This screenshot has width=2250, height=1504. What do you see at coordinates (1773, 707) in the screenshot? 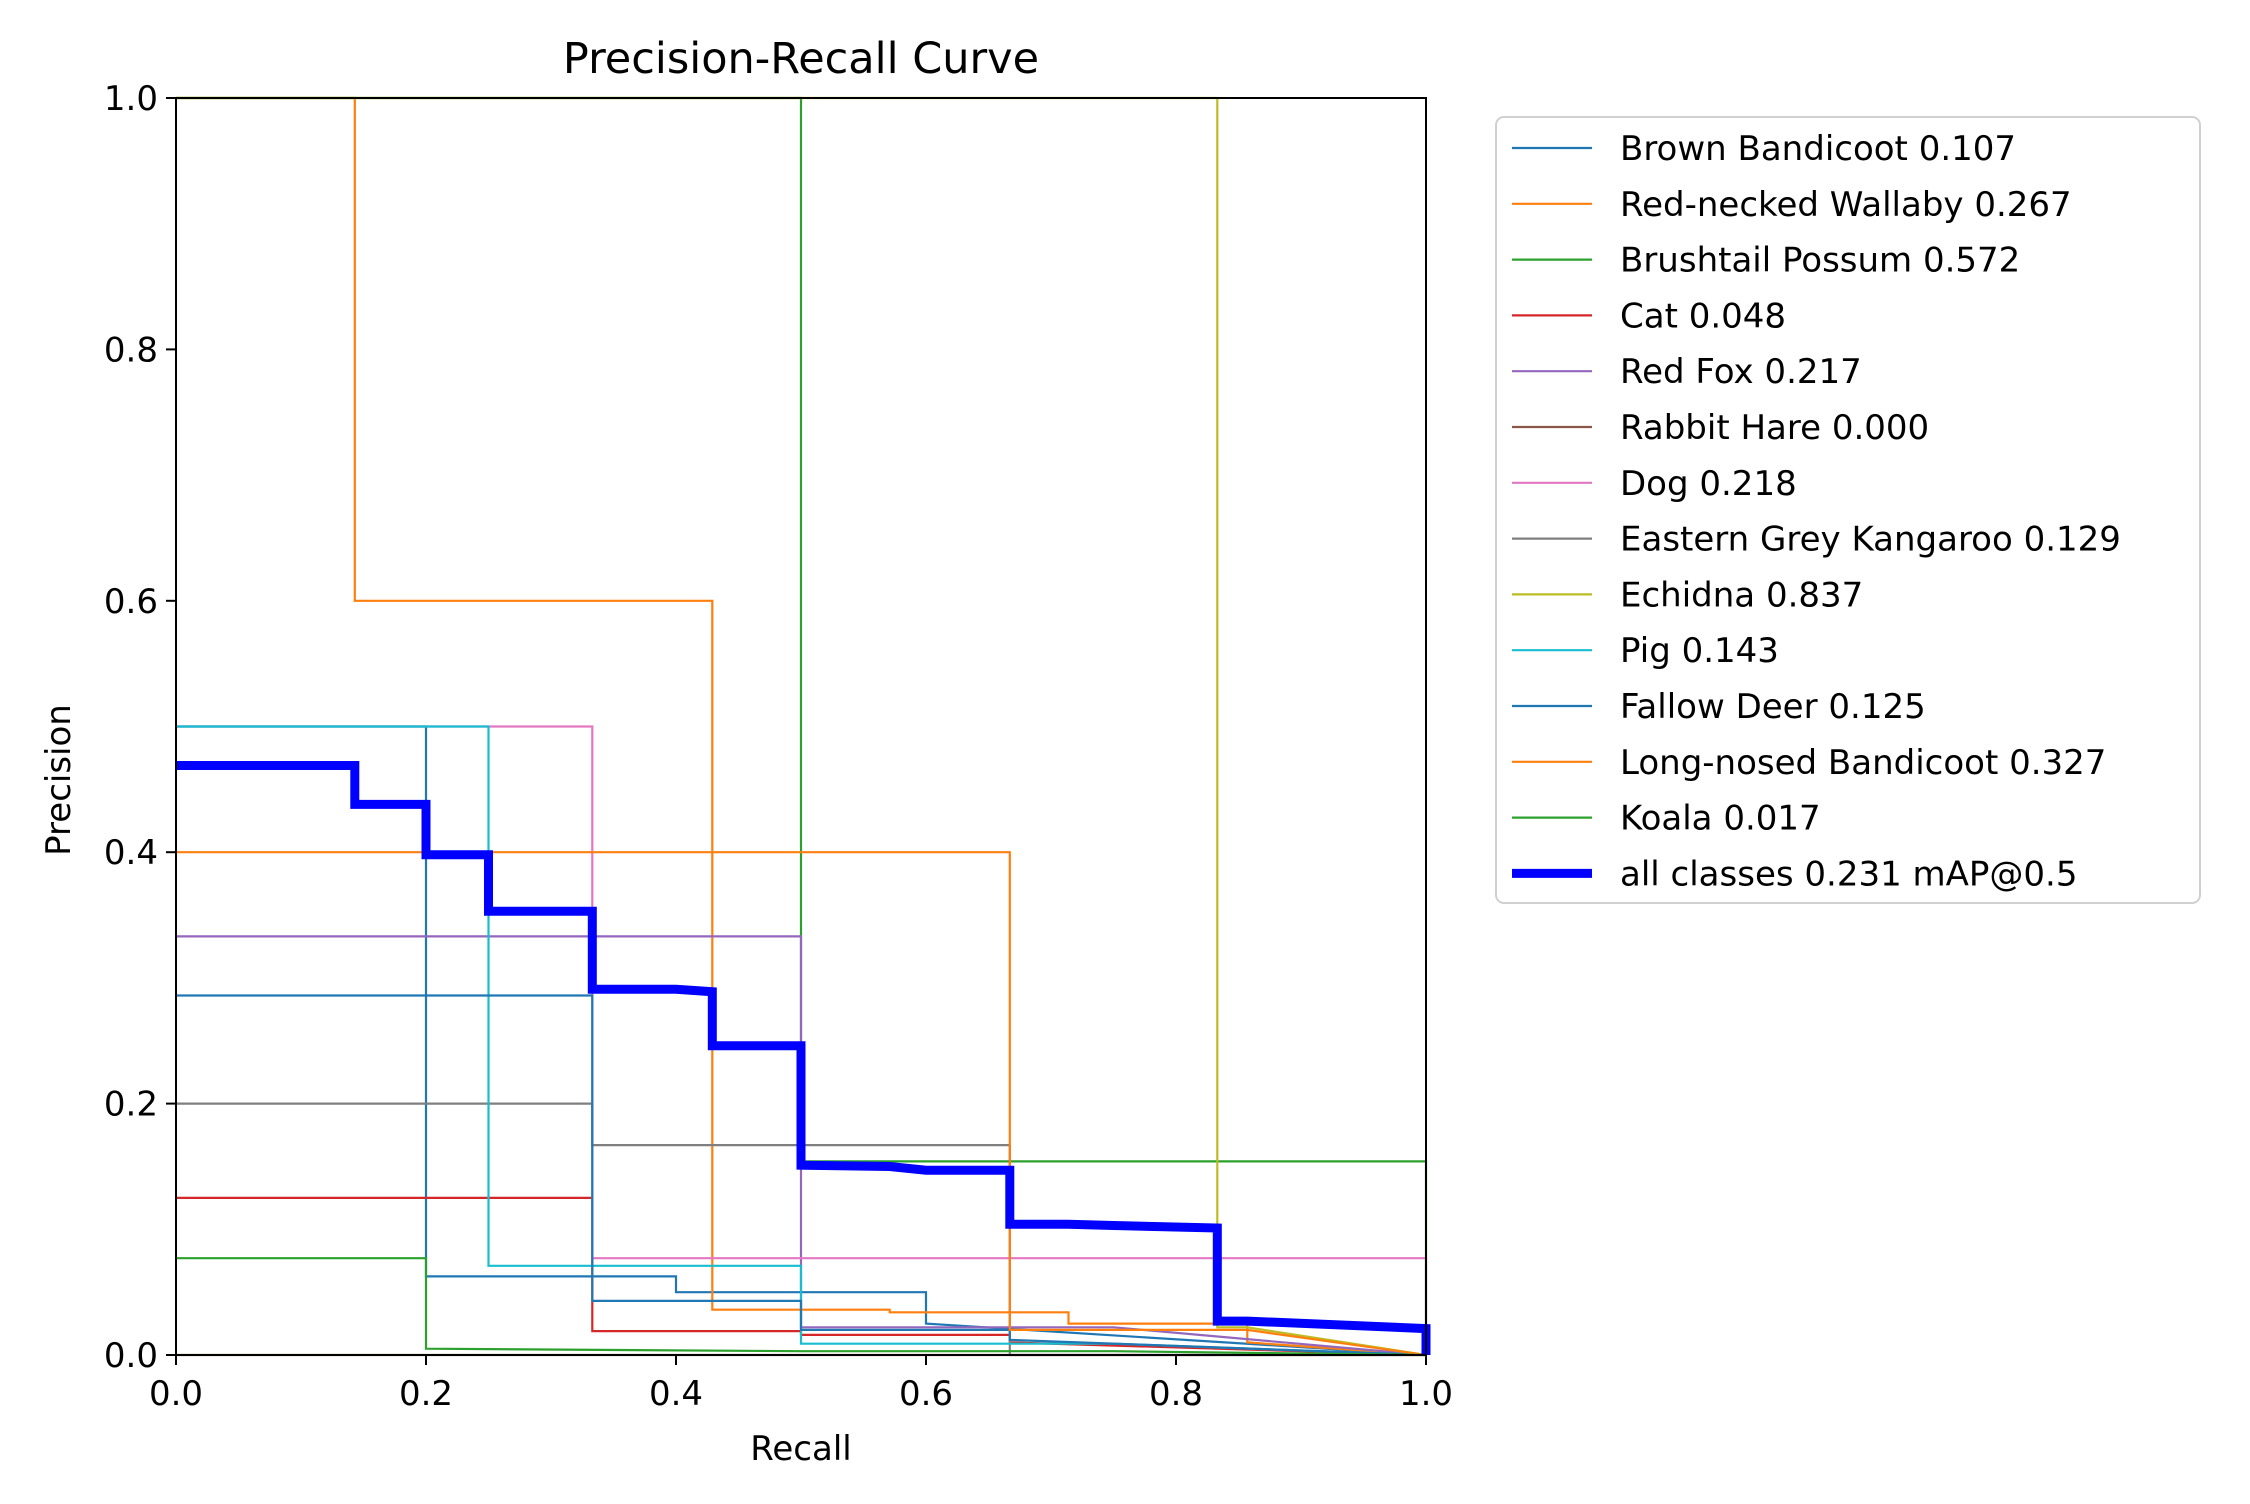
I see `legend-label: Fallow Deer 0.125` at bounding box center [1773, 707].